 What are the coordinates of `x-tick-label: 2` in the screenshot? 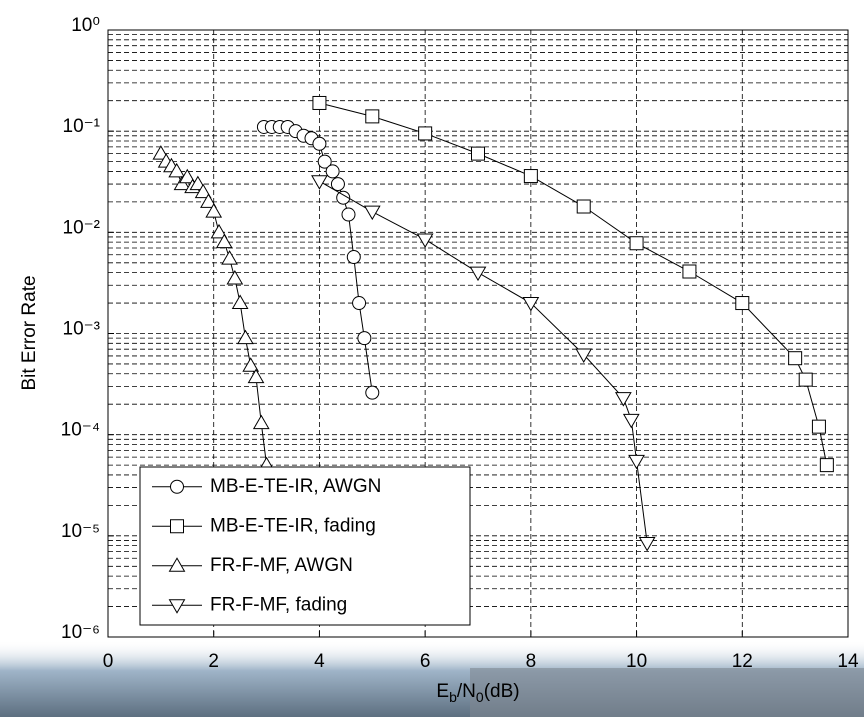 It's located at (213, 661).